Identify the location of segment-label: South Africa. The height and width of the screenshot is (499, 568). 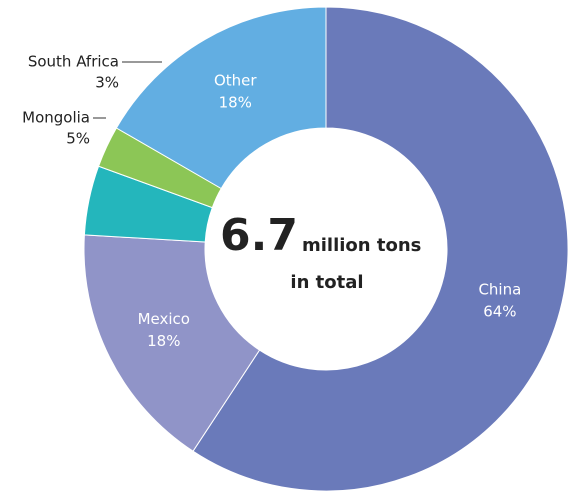
(73, 62).